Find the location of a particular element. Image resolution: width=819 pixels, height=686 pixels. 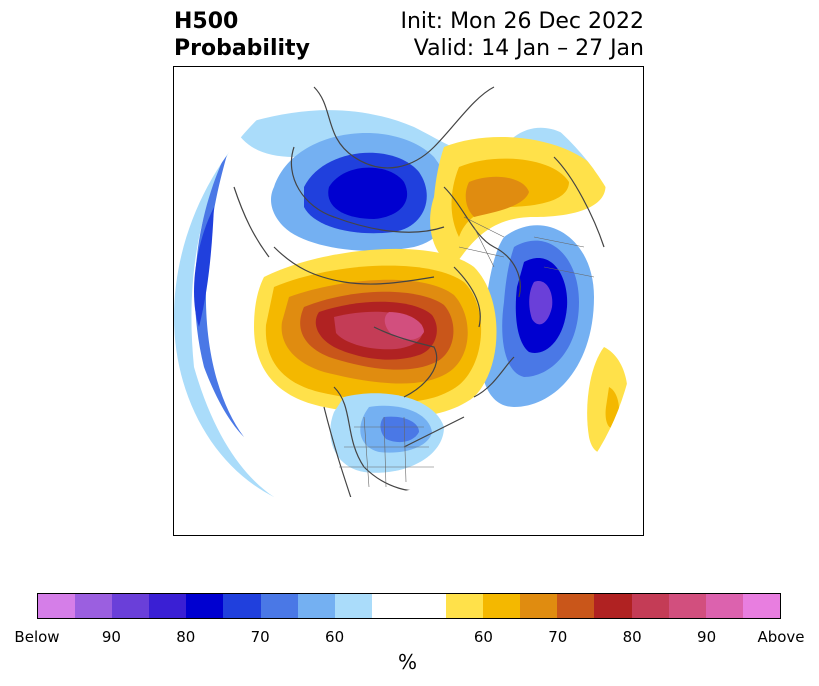

colorbar-tick-2: 80 is located at coordinates (186, 637).